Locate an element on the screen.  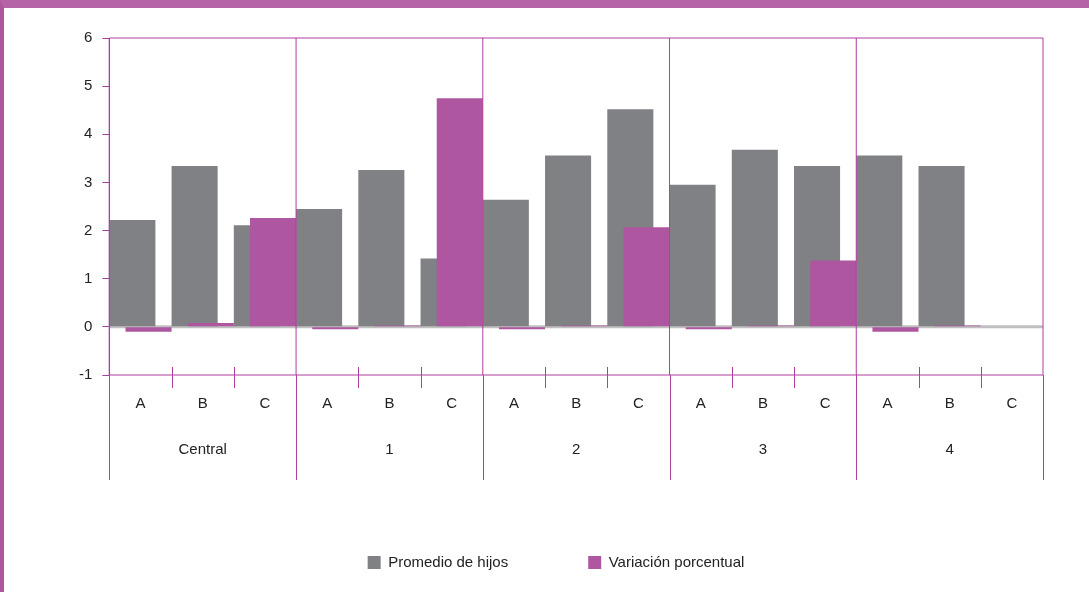
text: 2 is located at coordinates (576, 449).